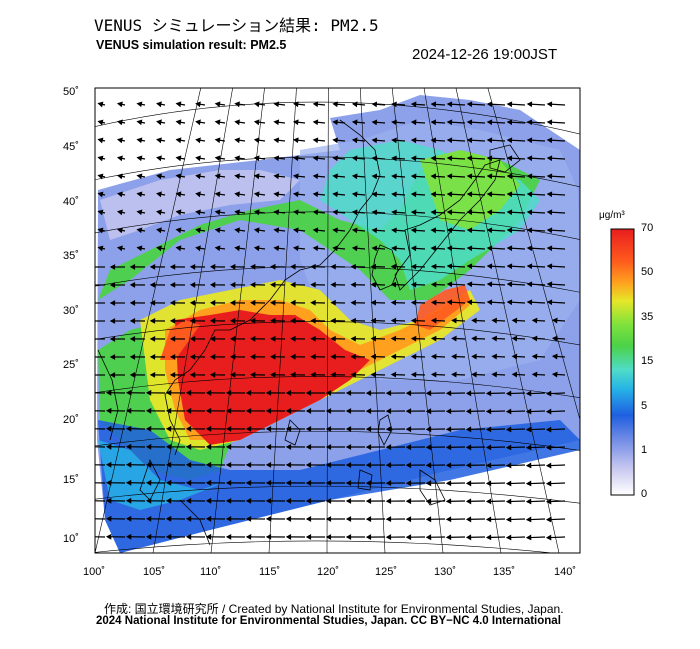 The height and width of the screenshot is (649, 700). I want to click on lat-label: 50˚, so click(71, 92).